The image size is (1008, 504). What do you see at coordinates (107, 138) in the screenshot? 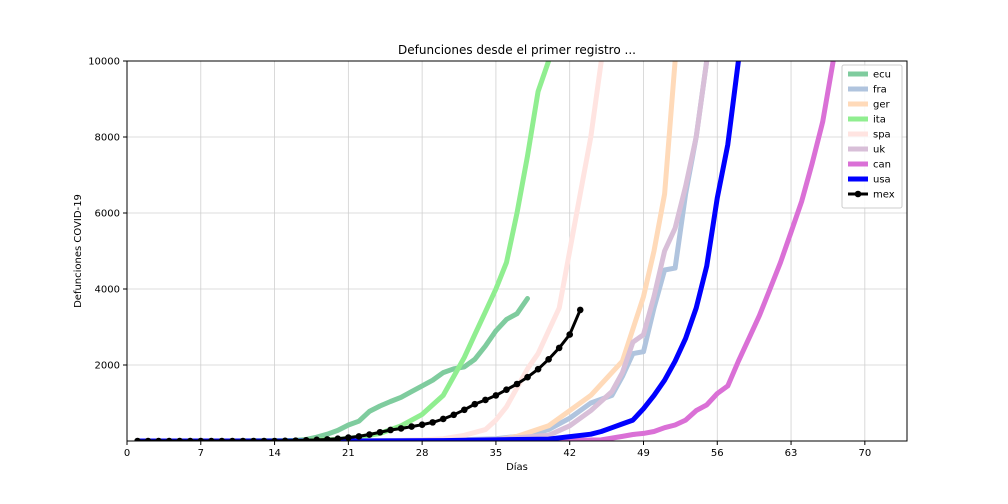
I see `y-tick-label: 8000` at bounding box center [107, 138].